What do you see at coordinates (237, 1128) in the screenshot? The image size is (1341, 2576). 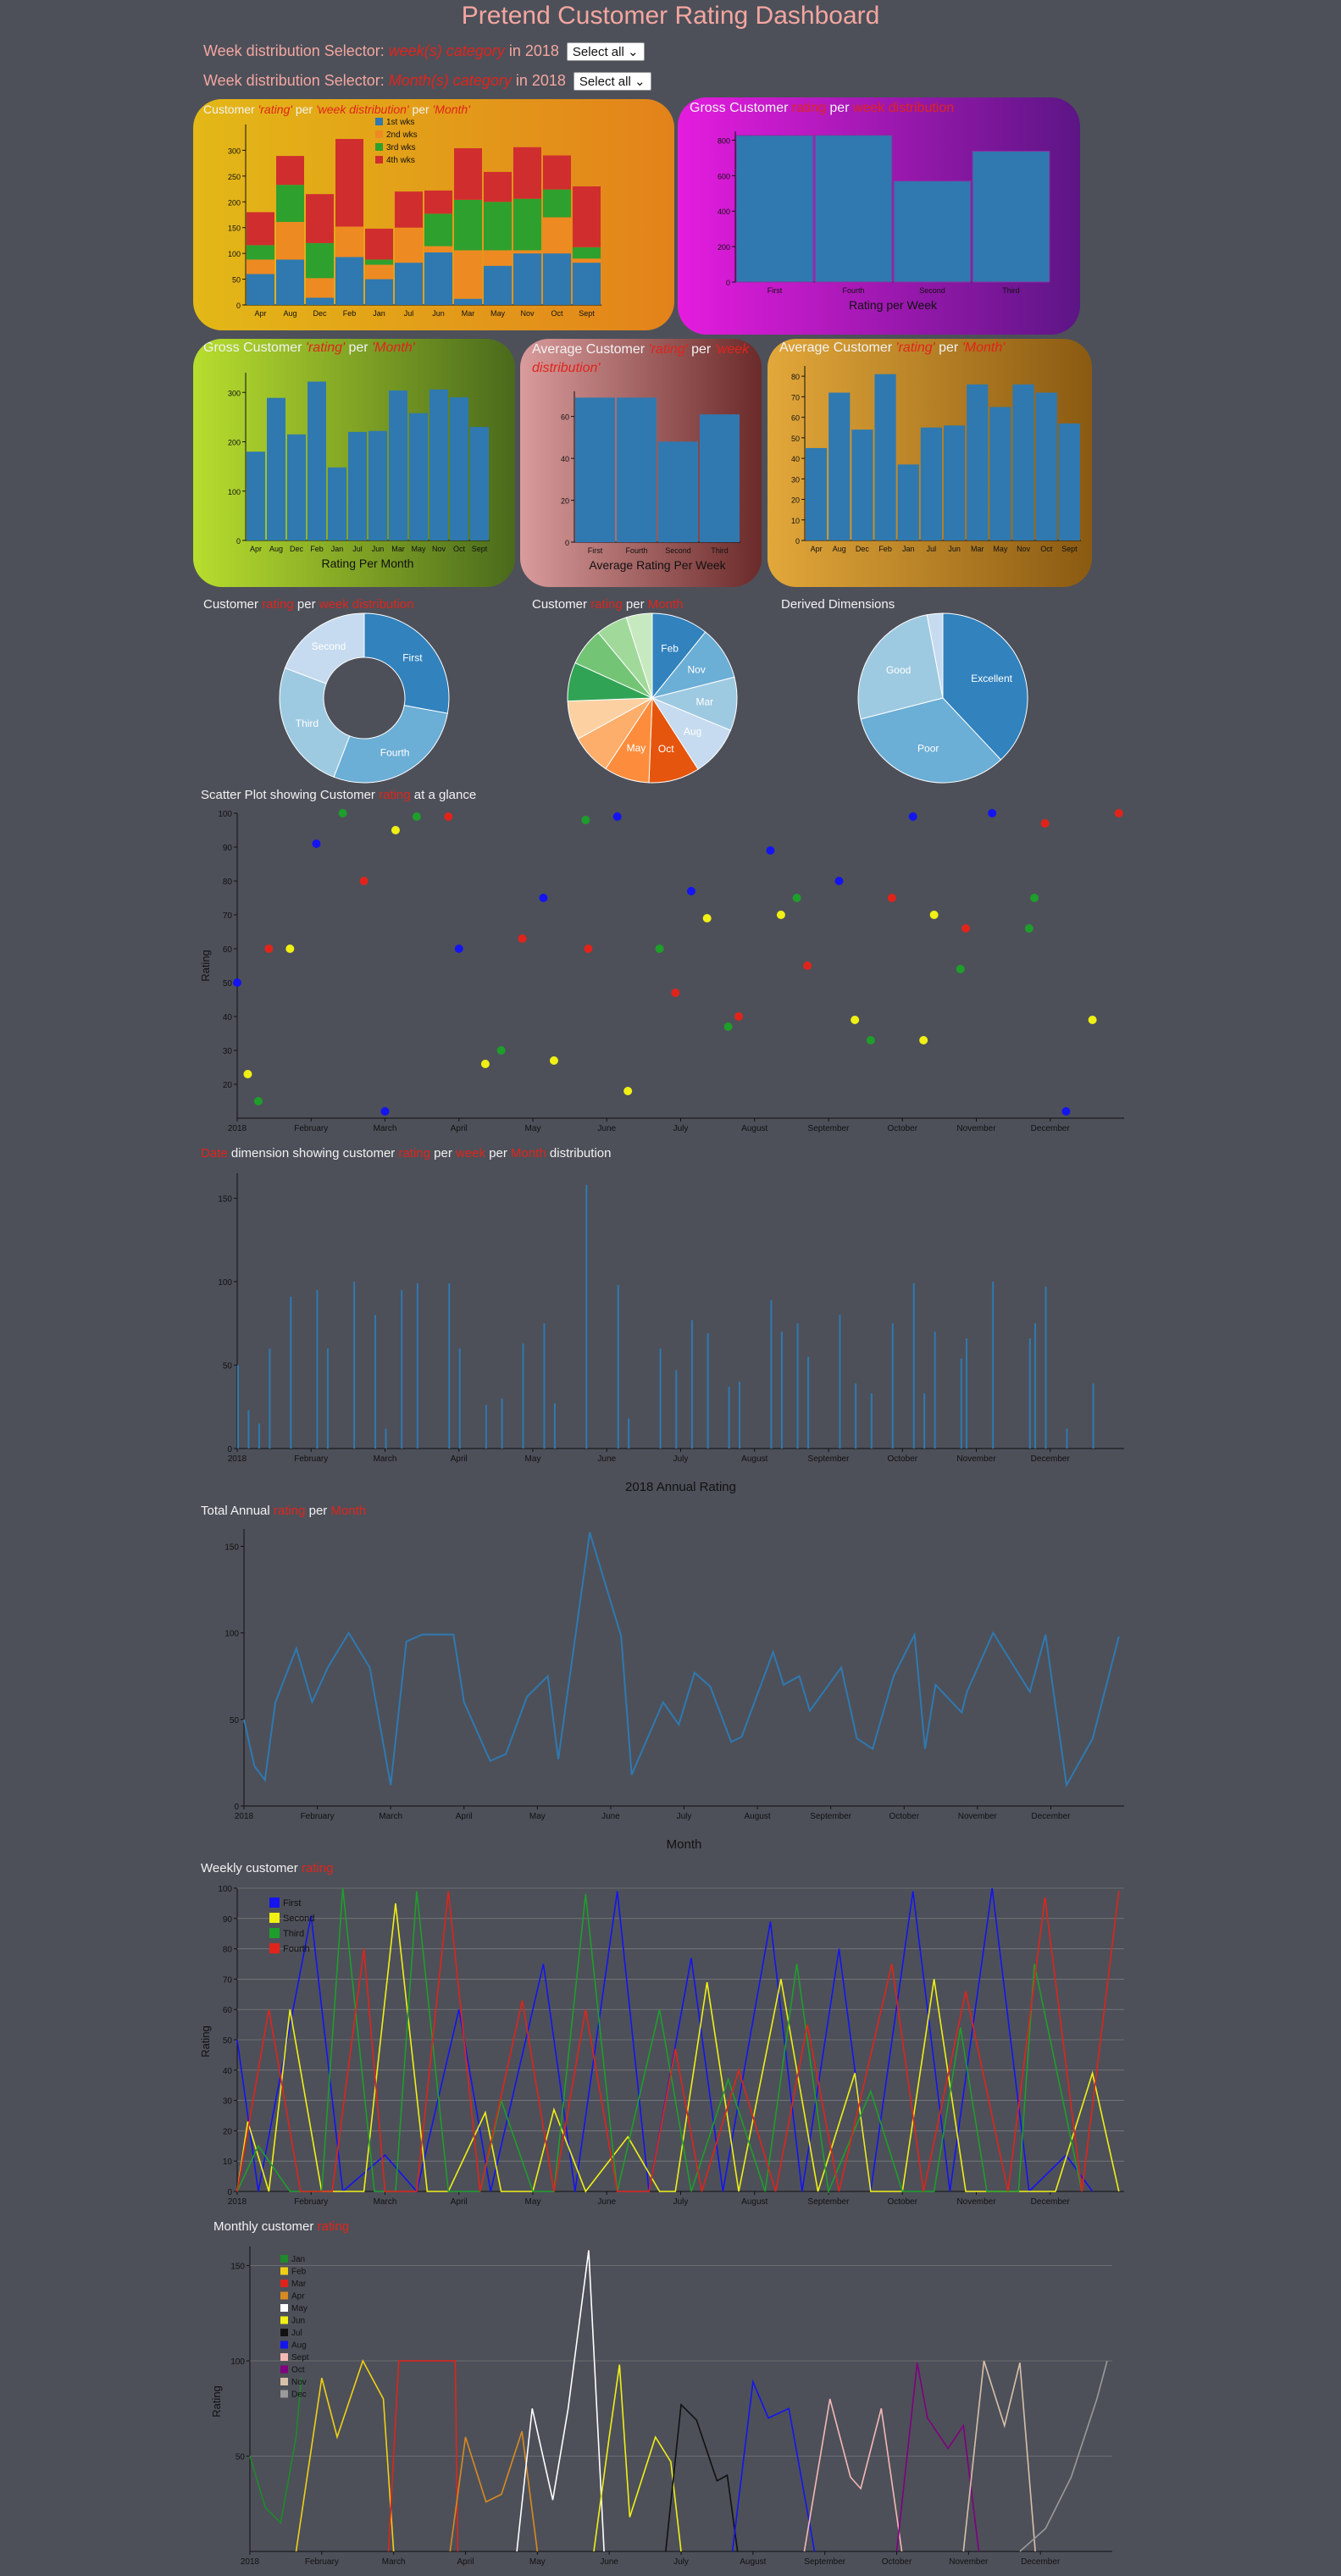 I see `x-tick-label: 2018` at bounding box center [237, 1128].